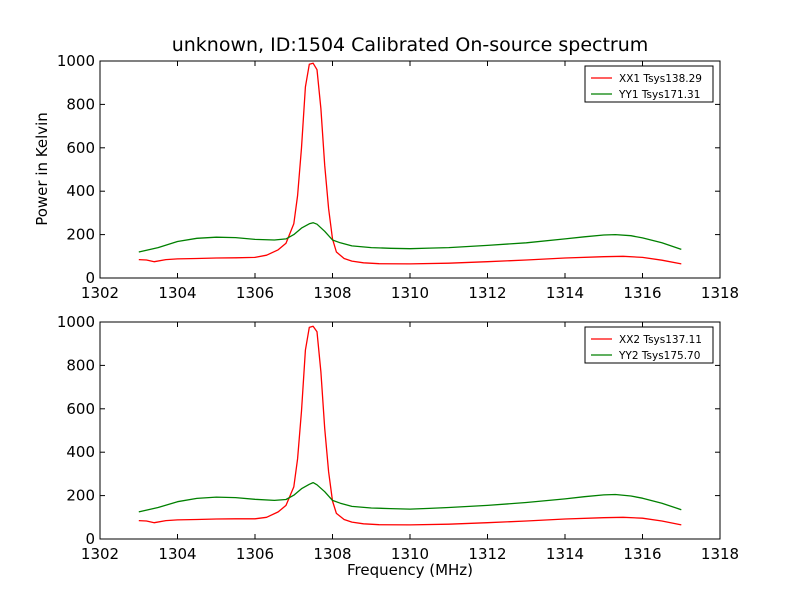 This screenshot has height=600, width=800. I want to click on legend-entry: YY2 Tsys175.70, so click(659, 356).